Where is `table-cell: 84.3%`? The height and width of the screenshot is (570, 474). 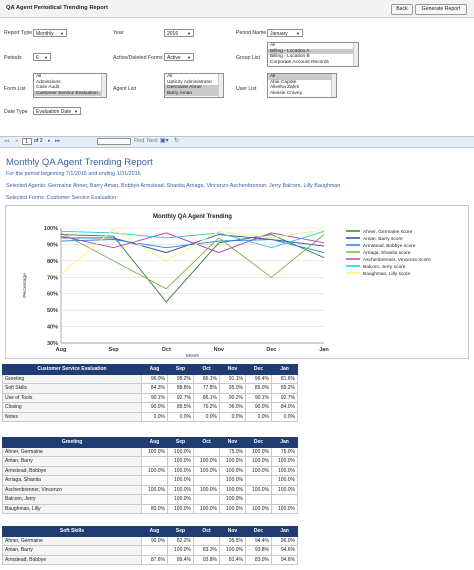
table-cell: 84.3% is located at coordinates (154, 388).